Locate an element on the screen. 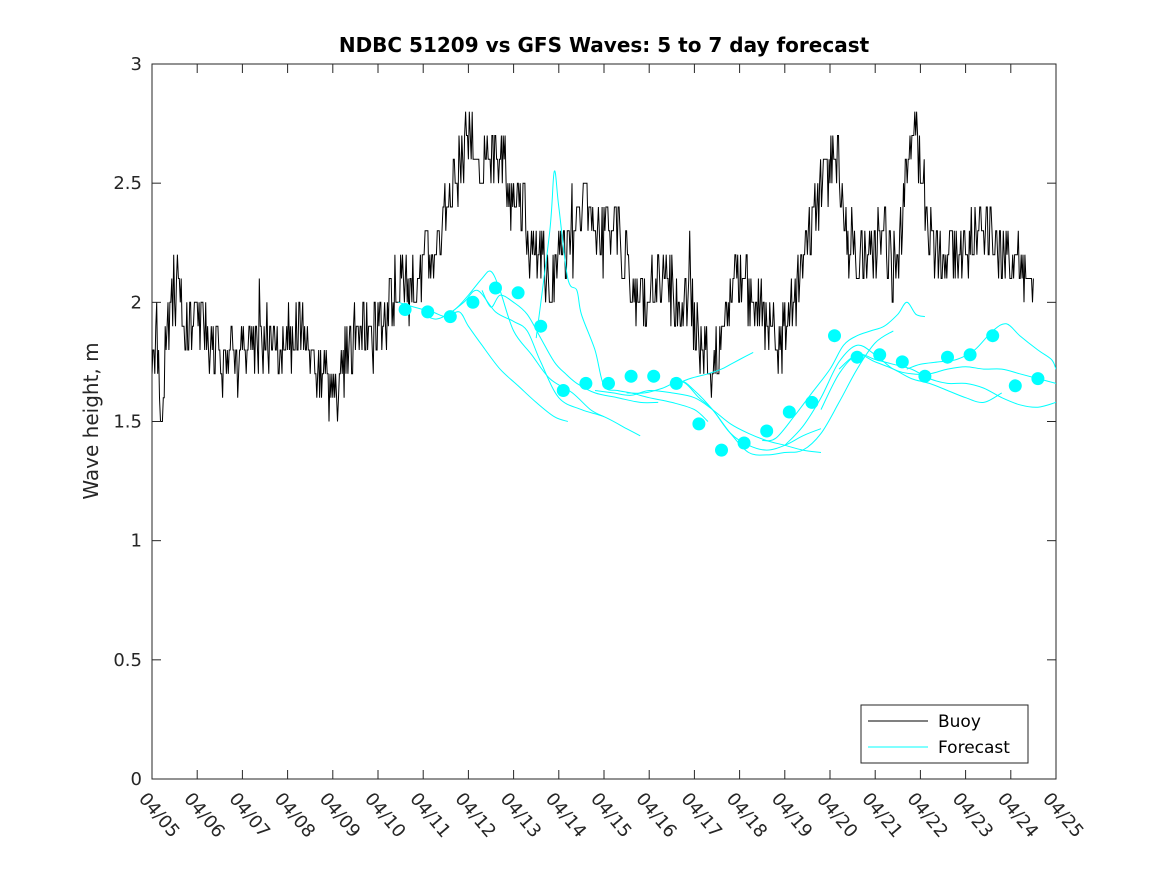 The width and height of the screenshot is (1167, 875). legend-box is located at coordinates (944, 734).